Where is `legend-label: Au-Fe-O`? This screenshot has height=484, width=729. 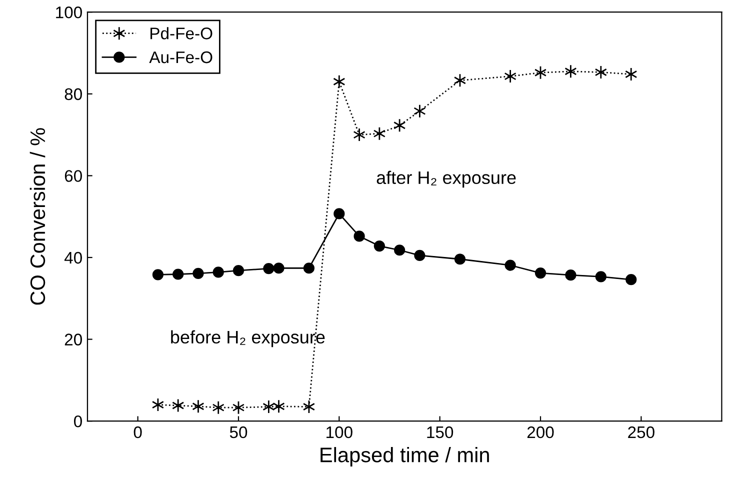 legend-label: Au-Fe-O is located at coordinates (180, 57).